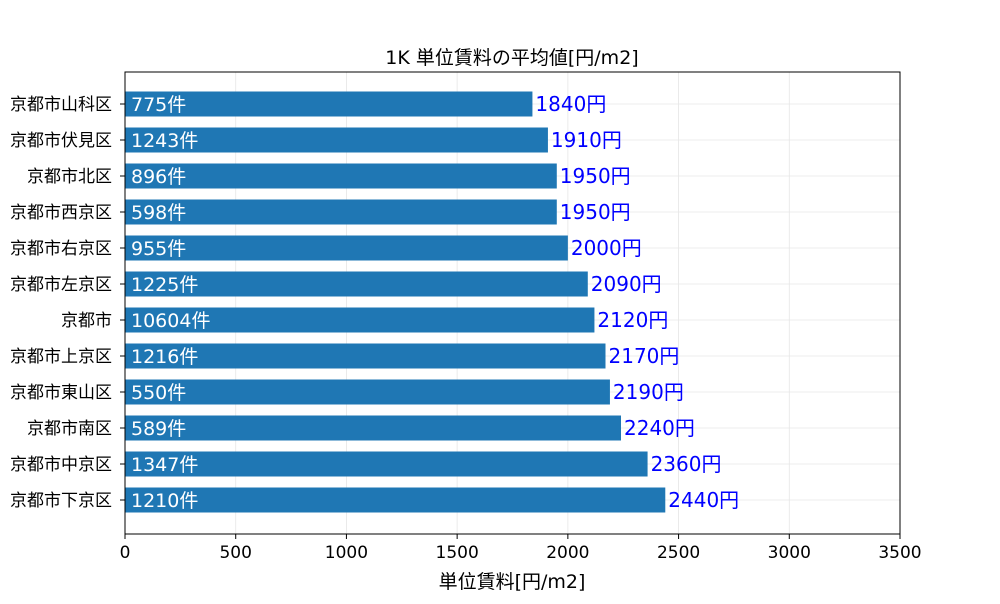 The width and height of the screenshot is (1000, 604). What do you see at coordinates (346, 553) in the screenshot?
I see `x-tick-label: 1000` at bounding box center [346, 553].